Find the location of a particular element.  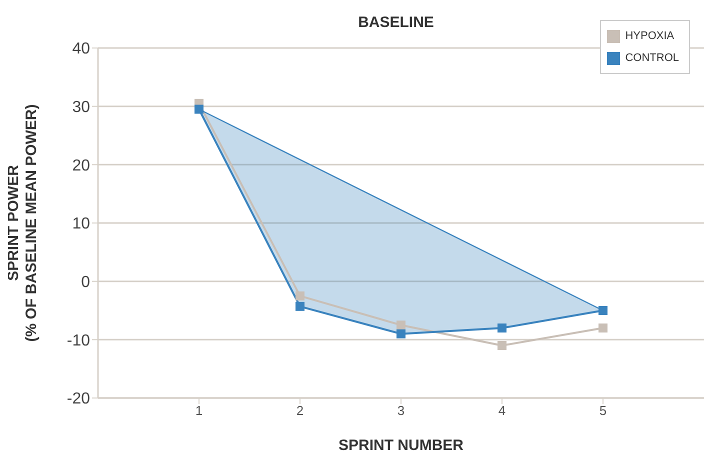

y-tick-label: 10 is located at coordinates (81, 224).